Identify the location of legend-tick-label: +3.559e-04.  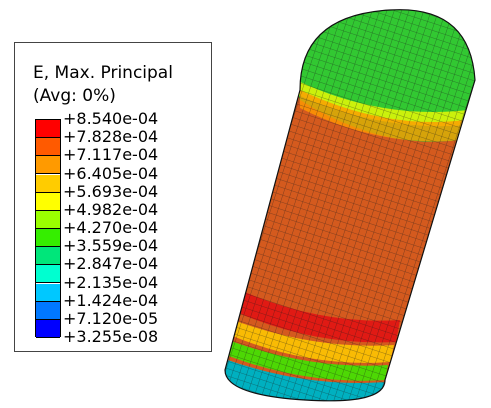
(111, 246).